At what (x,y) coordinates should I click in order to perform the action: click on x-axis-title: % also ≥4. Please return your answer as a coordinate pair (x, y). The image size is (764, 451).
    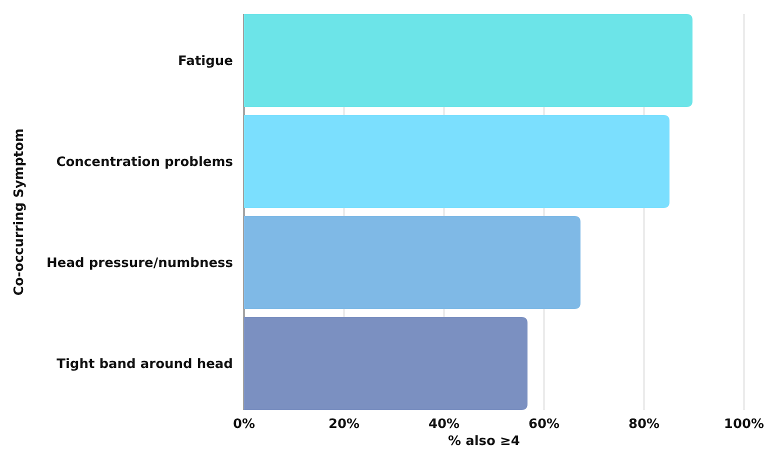
    Looking at the image, I should click on (484, 441).